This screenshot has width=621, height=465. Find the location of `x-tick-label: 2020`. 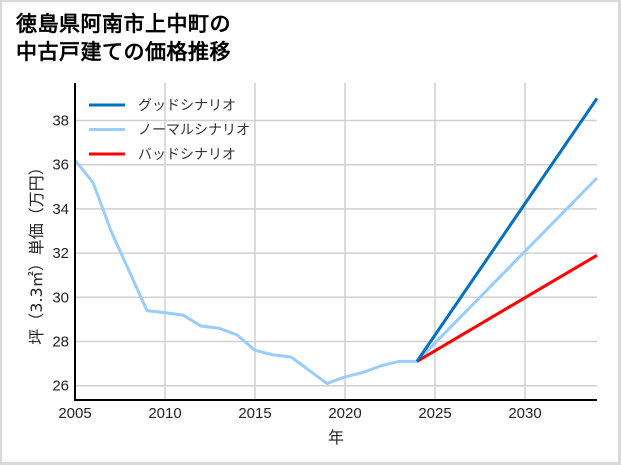

x-tick-label: 2020 is located at coordinates (344, 413).